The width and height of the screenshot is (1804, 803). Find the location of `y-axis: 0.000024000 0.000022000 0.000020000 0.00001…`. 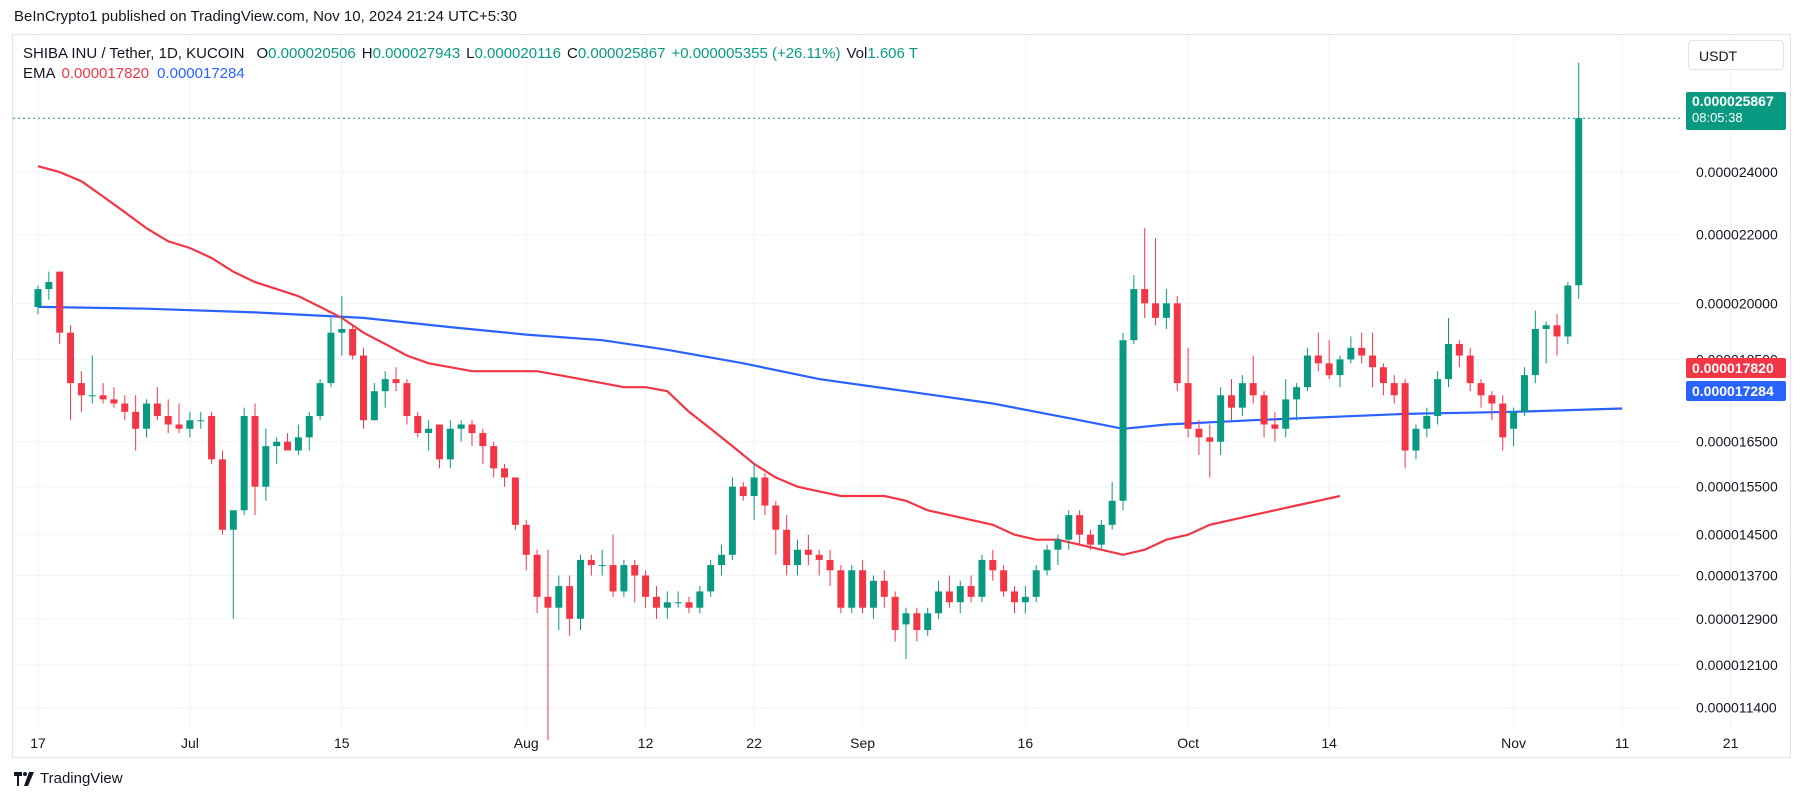

y-axis: 0.000024000 0.000022000 0.000020000 0.00001… is located at coordinates (1737, 440).